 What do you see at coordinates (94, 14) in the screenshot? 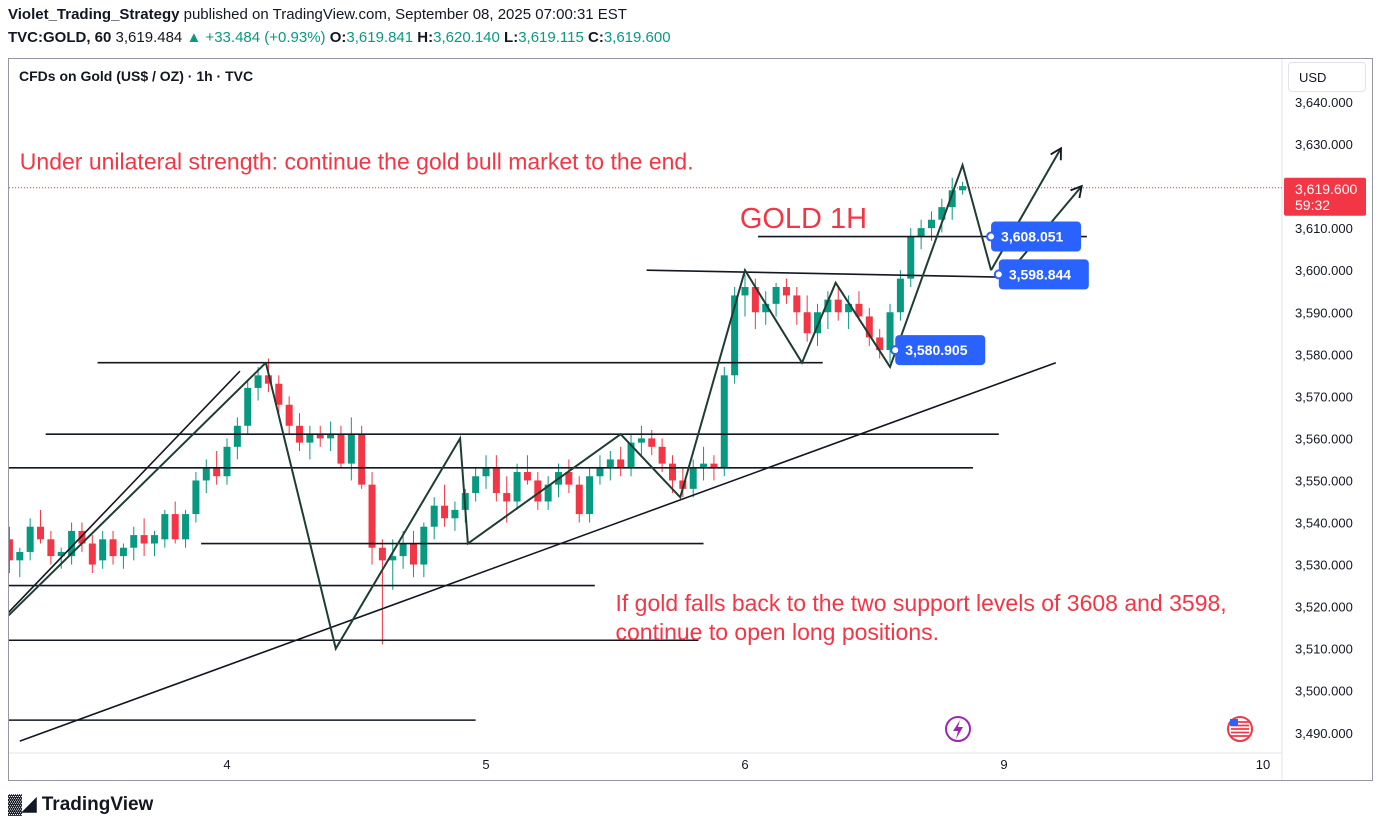
I see `author-name: Violet_Trading_Strategy` at bounding box center [94, 14].